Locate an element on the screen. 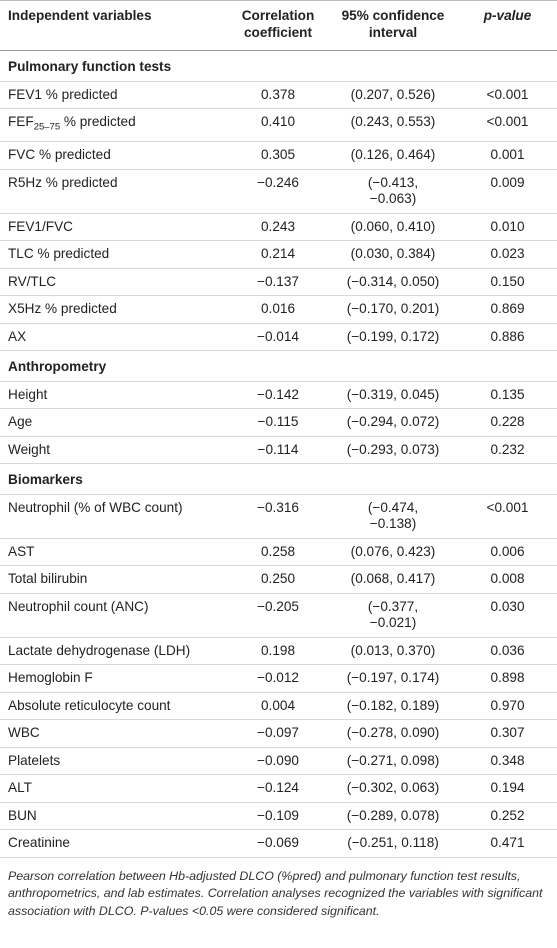  data-row: TLC % predicted 0.214 (0.030, 0.384) 0.023 is located at coordinates (278, 254).